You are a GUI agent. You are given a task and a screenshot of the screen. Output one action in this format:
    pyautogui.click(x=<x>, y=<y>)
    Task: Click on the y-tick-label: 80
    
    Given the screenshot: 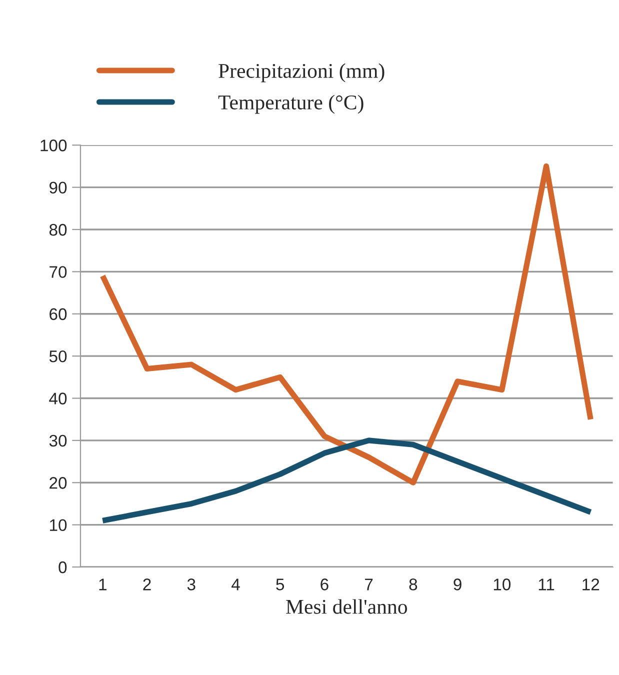 What is the action you would take?
    pyautogui.click(x=58, y=230)
    